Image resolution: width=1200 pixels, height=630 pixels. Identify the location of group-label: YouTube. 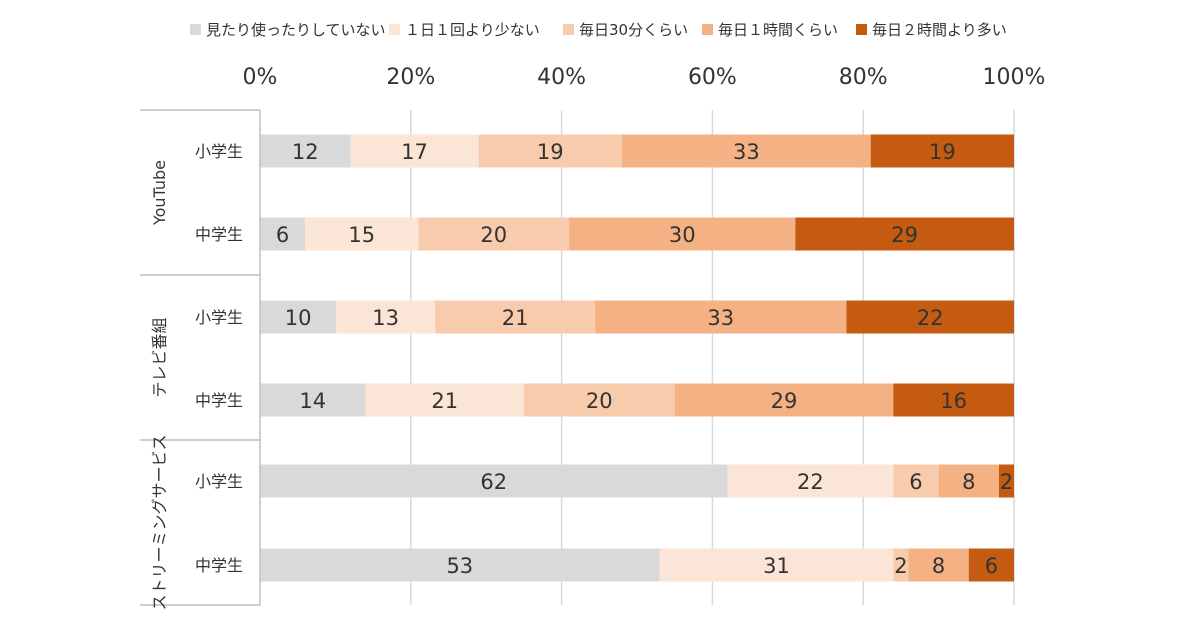
(159, 193).